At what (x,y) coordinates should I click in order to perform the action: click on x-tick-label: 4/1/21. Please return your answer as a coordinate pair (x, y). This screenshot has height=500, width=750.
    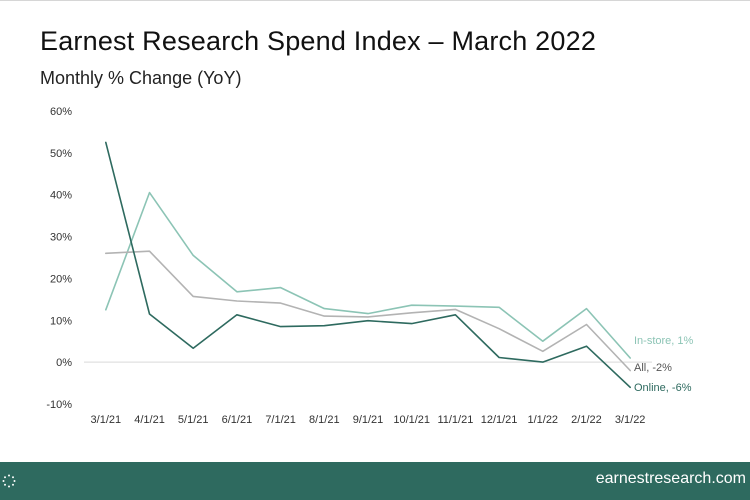
    Looking at the image, I should click on (149, 420).